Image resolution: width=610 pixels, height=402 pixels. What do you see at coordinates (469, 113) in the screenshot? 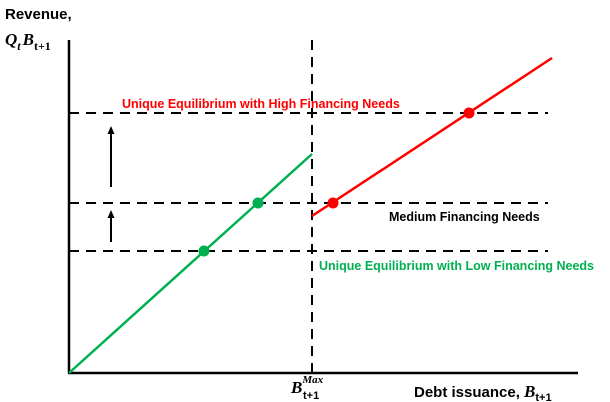
I see `high-equilibrium-point` at bounding box center [469, 113].